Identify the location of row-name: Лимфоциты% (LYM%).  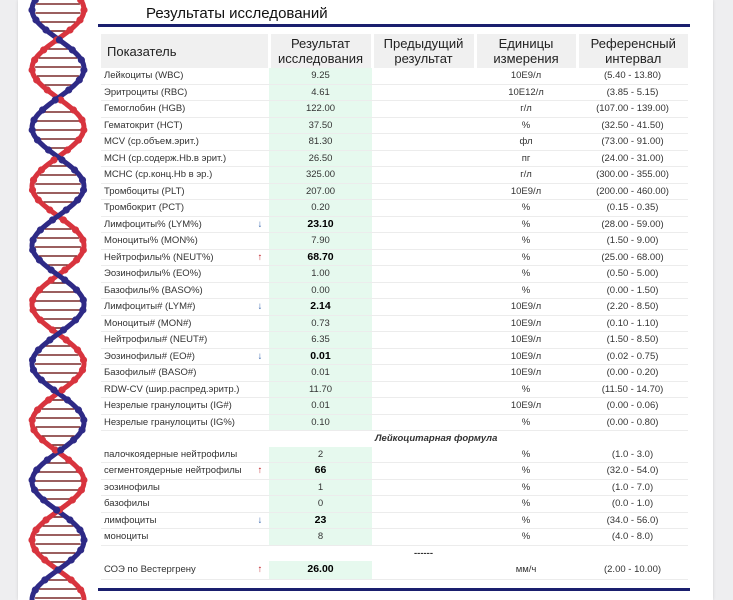
(176, 224).